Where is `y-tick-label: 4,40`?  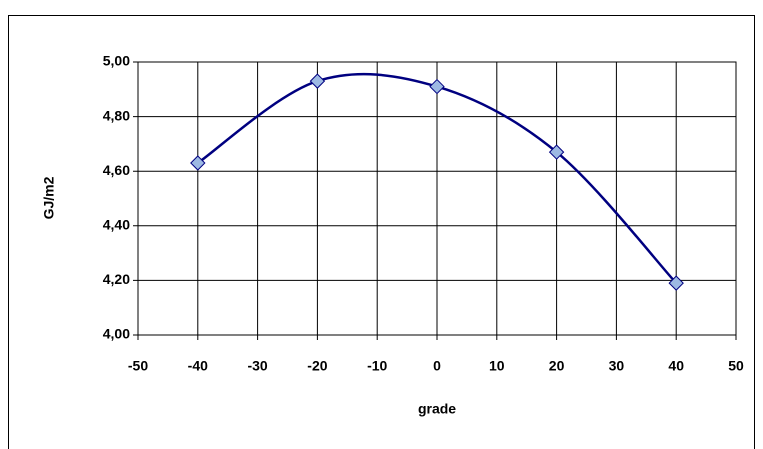
y-tick-label: 4,40 is located at coordinates (116, 225).